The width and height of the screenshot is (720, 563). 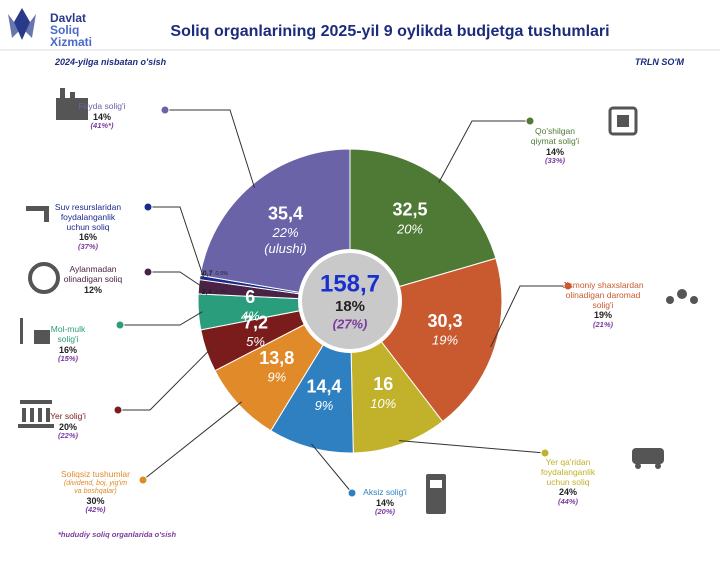 I want to click on value-label: 0,7, so click(x=208, y=273).